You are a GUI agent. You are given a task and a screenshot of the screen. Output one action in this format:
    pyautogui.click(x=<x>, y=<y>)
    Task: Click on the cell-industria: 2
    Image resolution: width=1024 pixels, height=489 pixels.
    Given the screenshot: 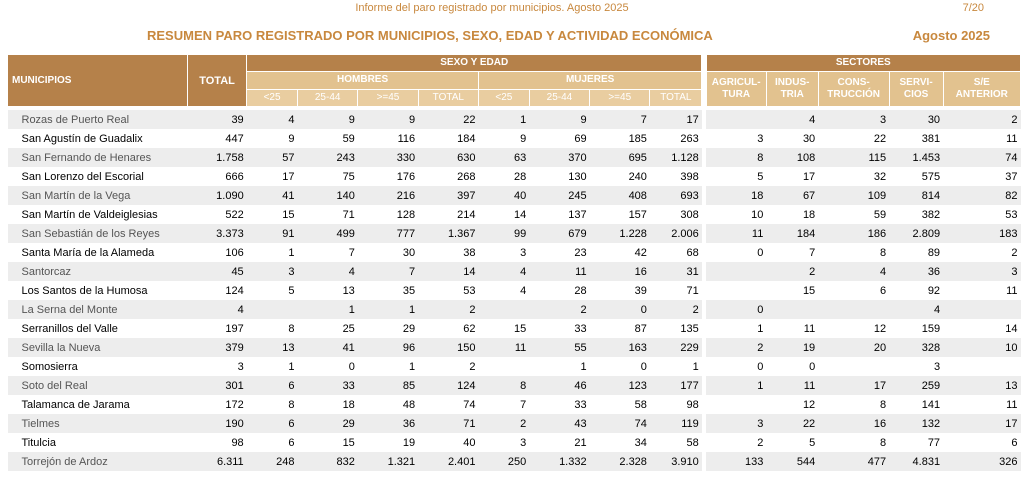 What is the action you would take?
    pyautogui.click(x=792, y=271)
    